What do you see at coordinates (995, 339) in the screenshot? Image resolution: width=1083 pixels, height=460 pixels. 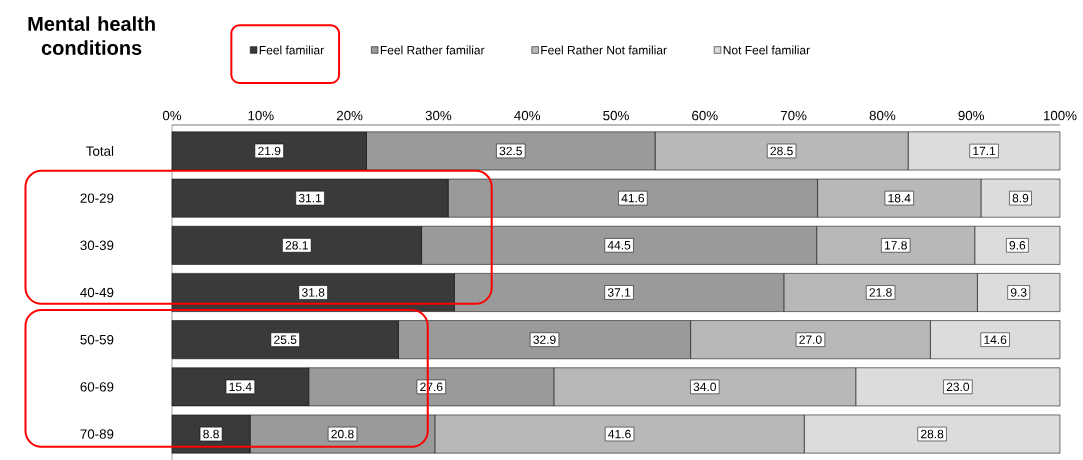 I see `data-label: 14.6` at bounding box center [995, 339].